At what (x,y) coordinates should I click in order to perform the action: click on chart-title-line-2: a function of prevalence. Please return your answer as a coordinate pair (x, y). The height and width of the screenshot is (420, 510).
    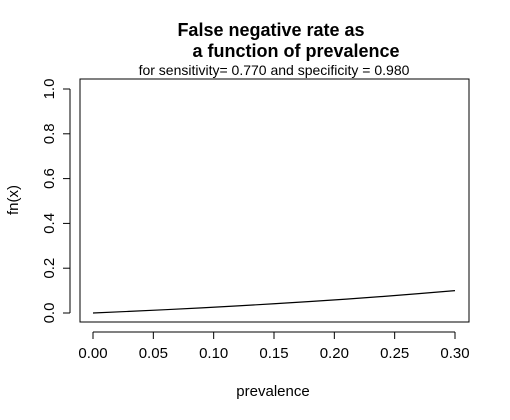
    Looking at the image, I should click on (295, 51).